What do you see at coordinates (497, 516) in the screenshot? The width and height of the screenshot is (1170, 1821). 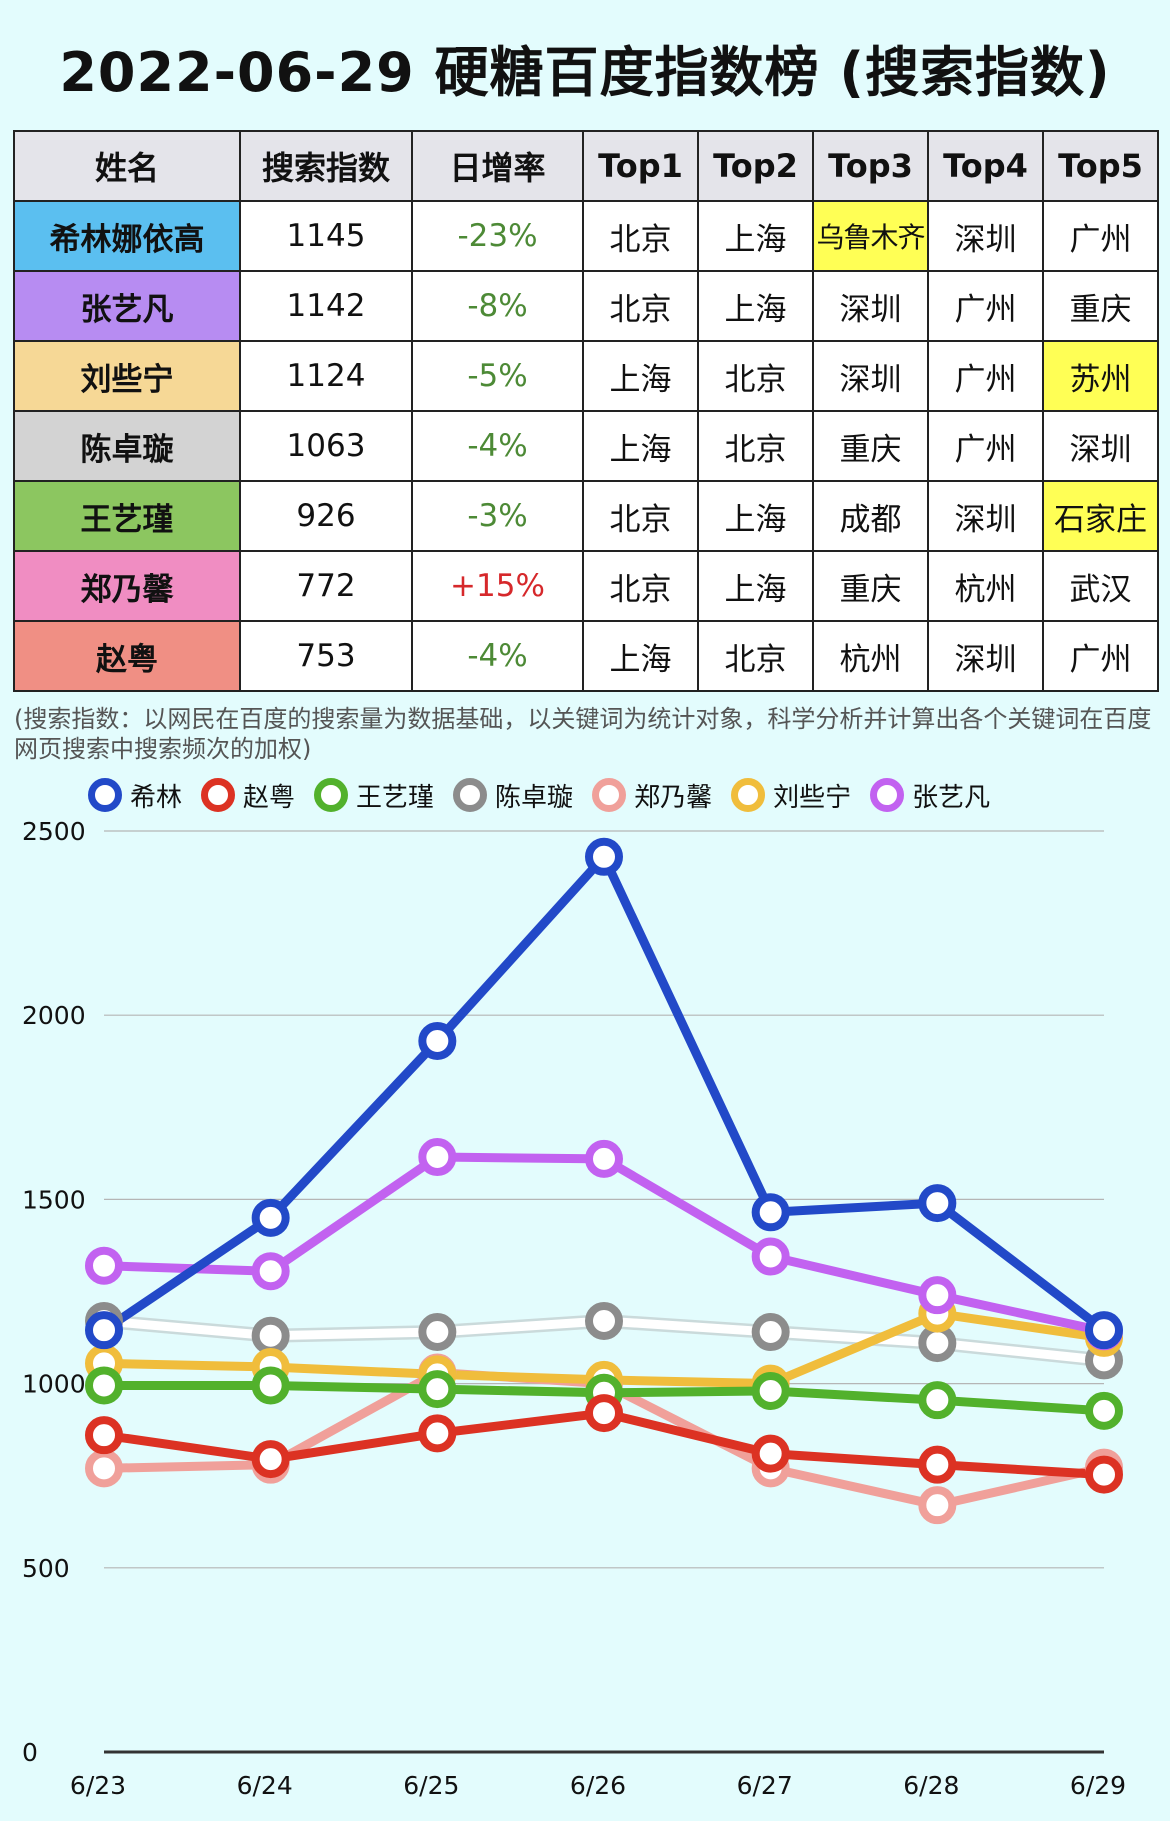 I see `row-rate: -3%` at bounding box center [497, 516].